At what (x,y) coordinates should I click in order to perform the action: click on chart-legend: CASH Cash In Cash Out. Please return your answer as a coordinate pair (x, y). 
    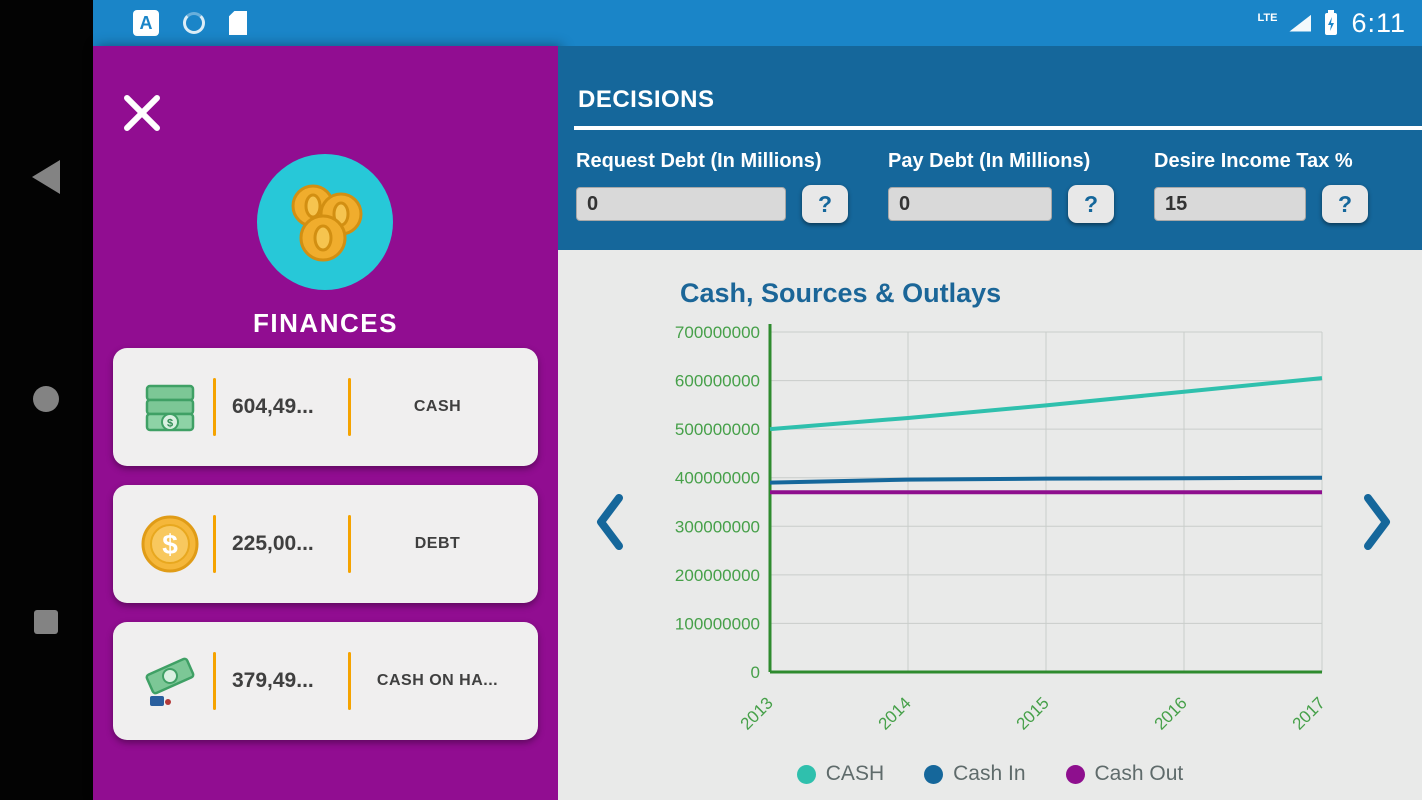
    Looking at the image, I should click on (990, 774).